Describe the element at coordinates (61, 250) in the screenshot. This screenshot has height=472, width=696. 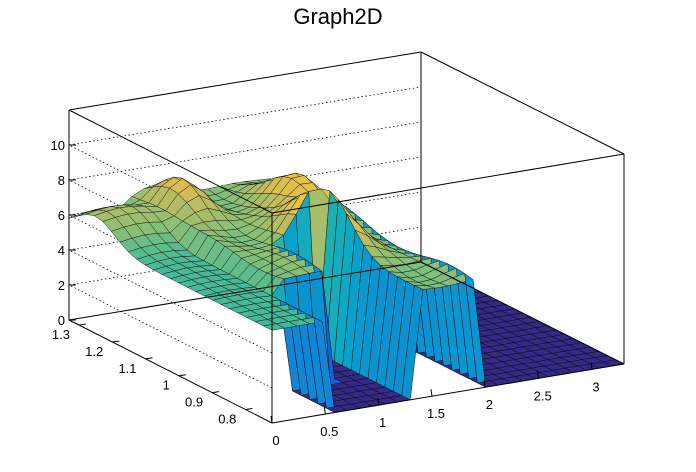
I see `z-tick-label: 4` at that location.